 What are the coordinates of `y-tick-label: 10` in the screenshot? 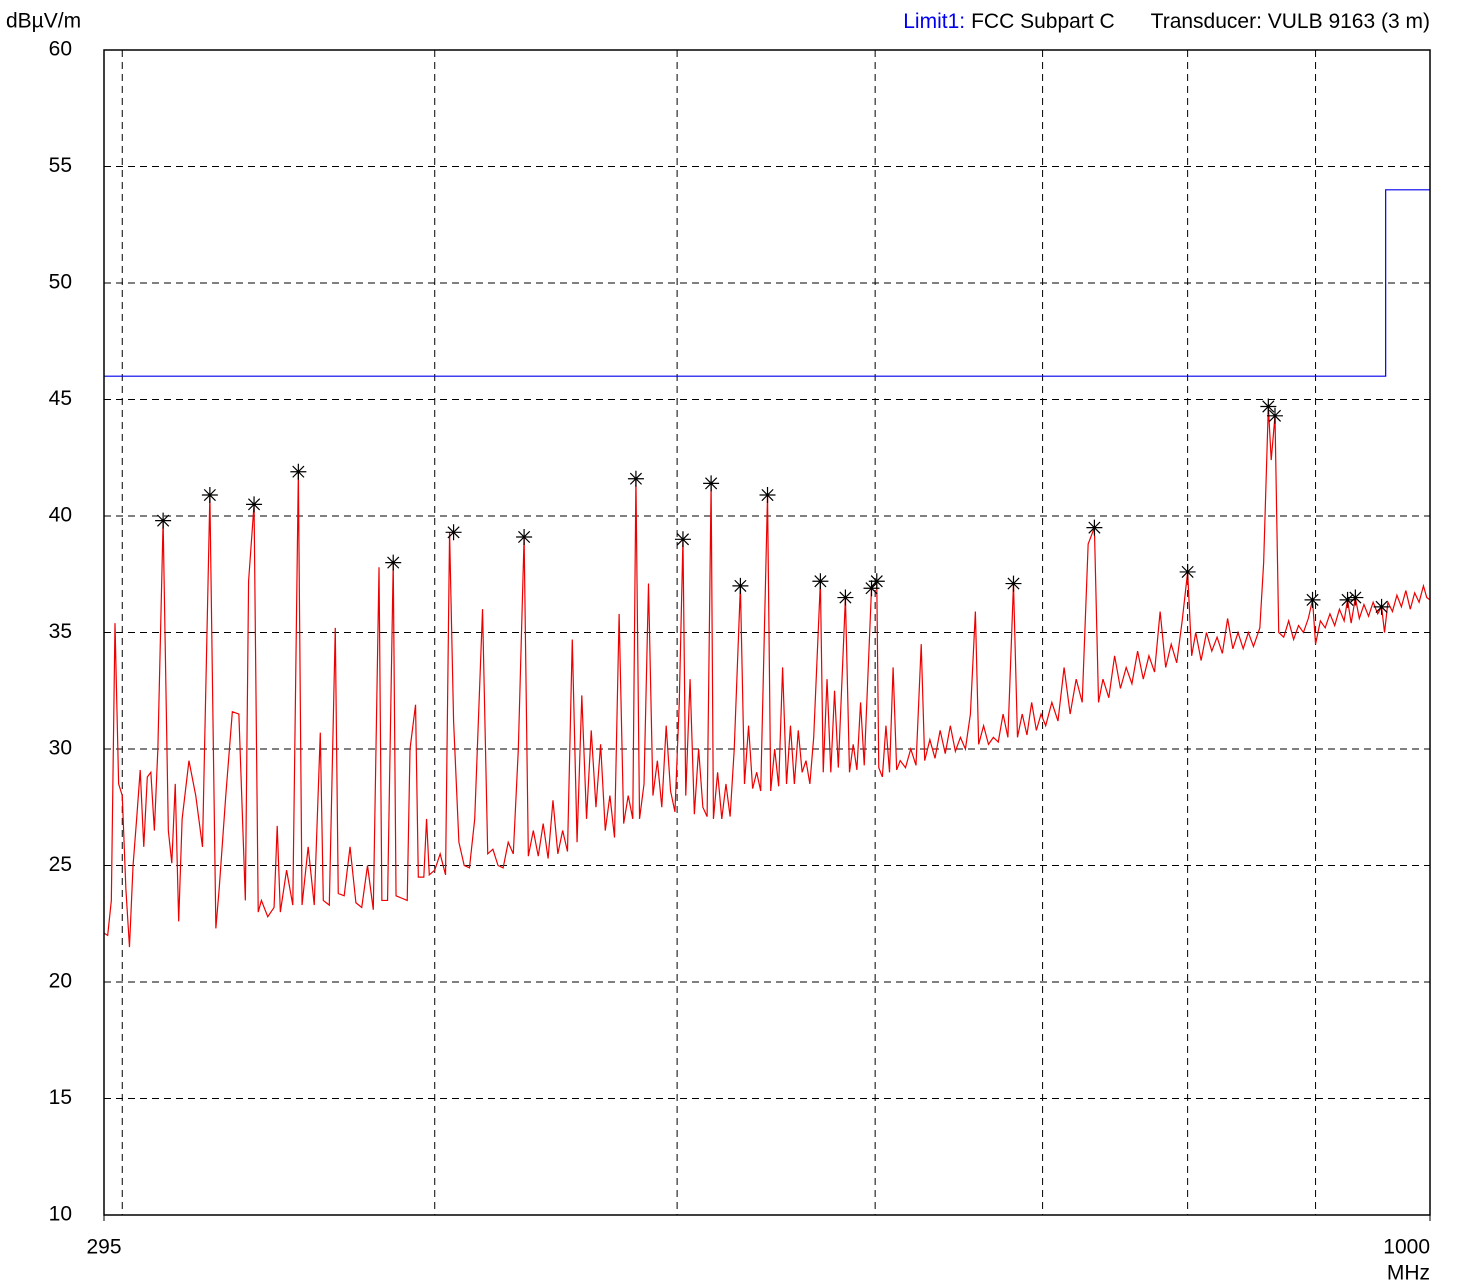 It's located at (60, 1214).